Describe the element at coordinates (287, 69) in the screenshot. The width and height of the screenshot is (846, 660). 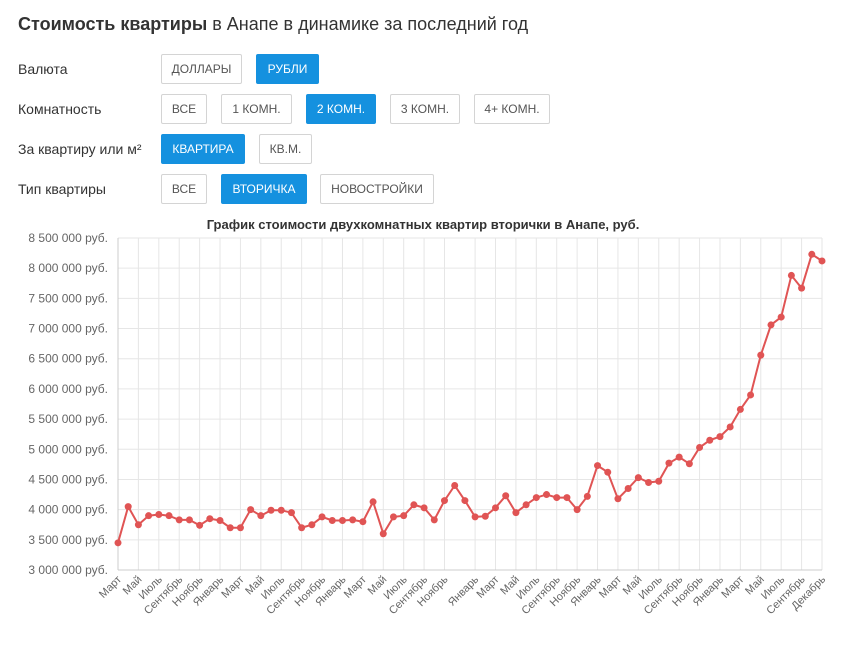
I see `currency-rubles-button: РУБЛИ` at that location.